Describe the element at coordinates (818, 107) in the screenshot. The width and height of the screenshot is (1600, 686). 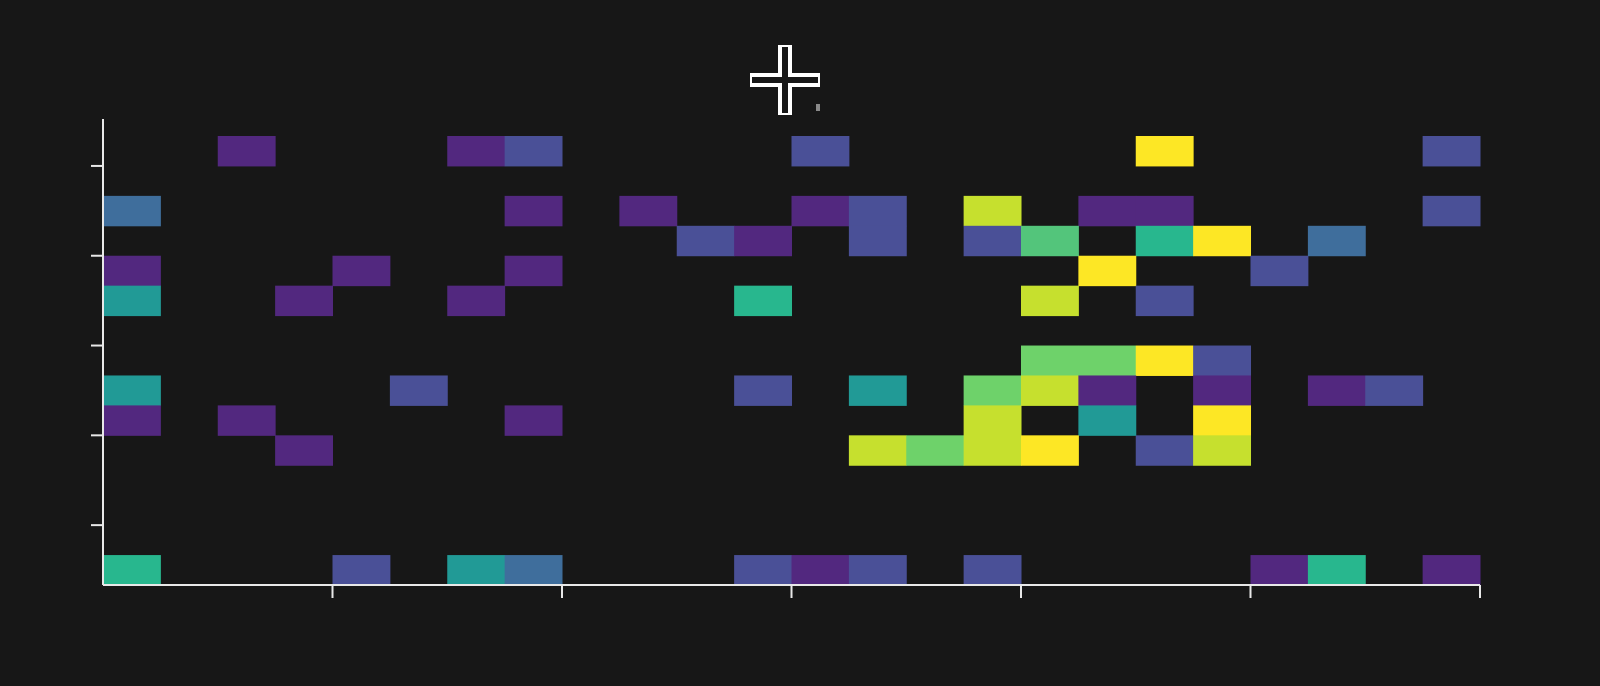
I see `cursor-dot` at that location.